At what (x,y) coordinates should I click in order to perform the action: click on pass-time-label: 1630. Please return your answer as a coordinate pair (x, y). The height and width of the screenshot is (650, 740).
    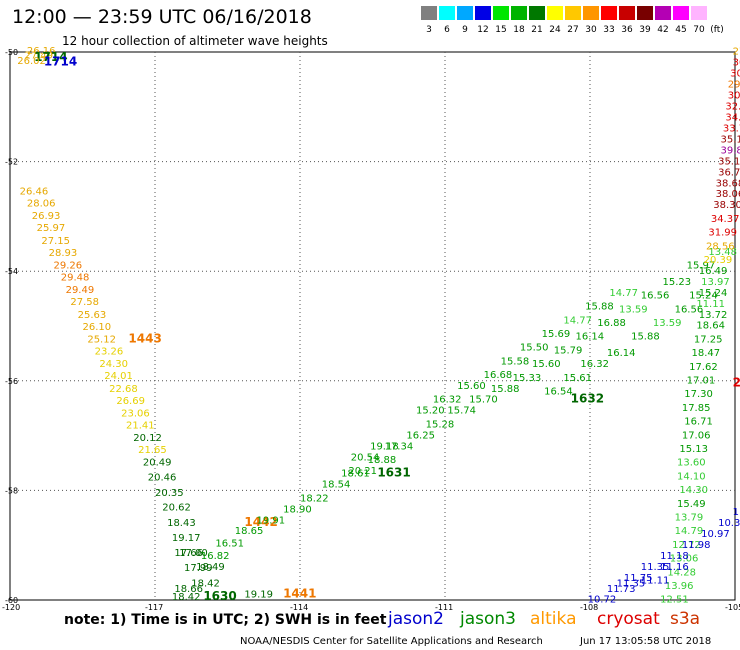
    Looking at the image, I should click on (219, 596).